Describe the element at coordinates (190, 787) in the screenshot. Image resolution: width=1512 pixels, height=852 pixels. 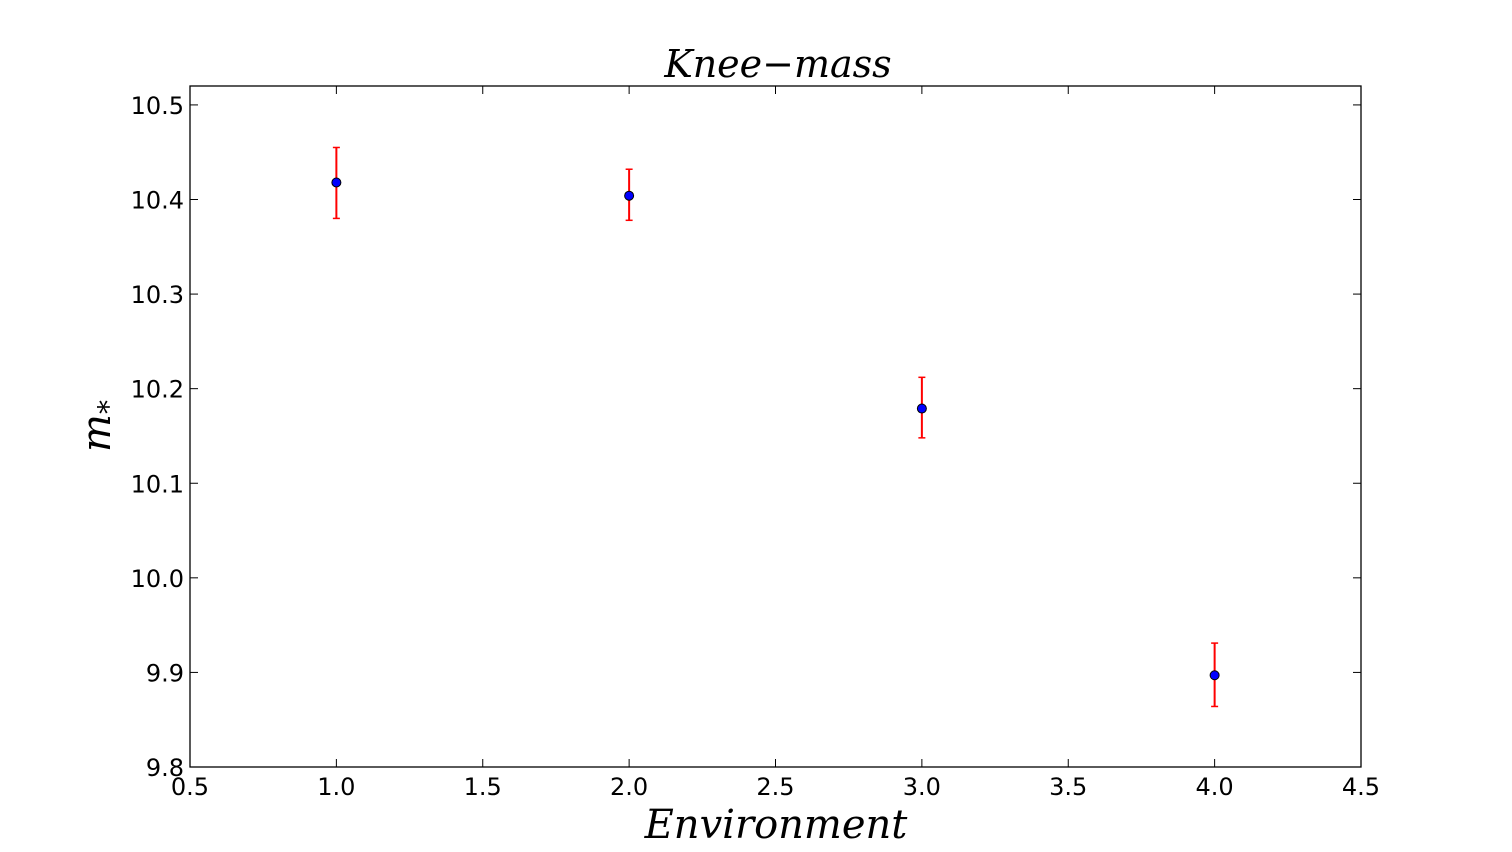
I see `x-tick-label: 0.5` at that location.